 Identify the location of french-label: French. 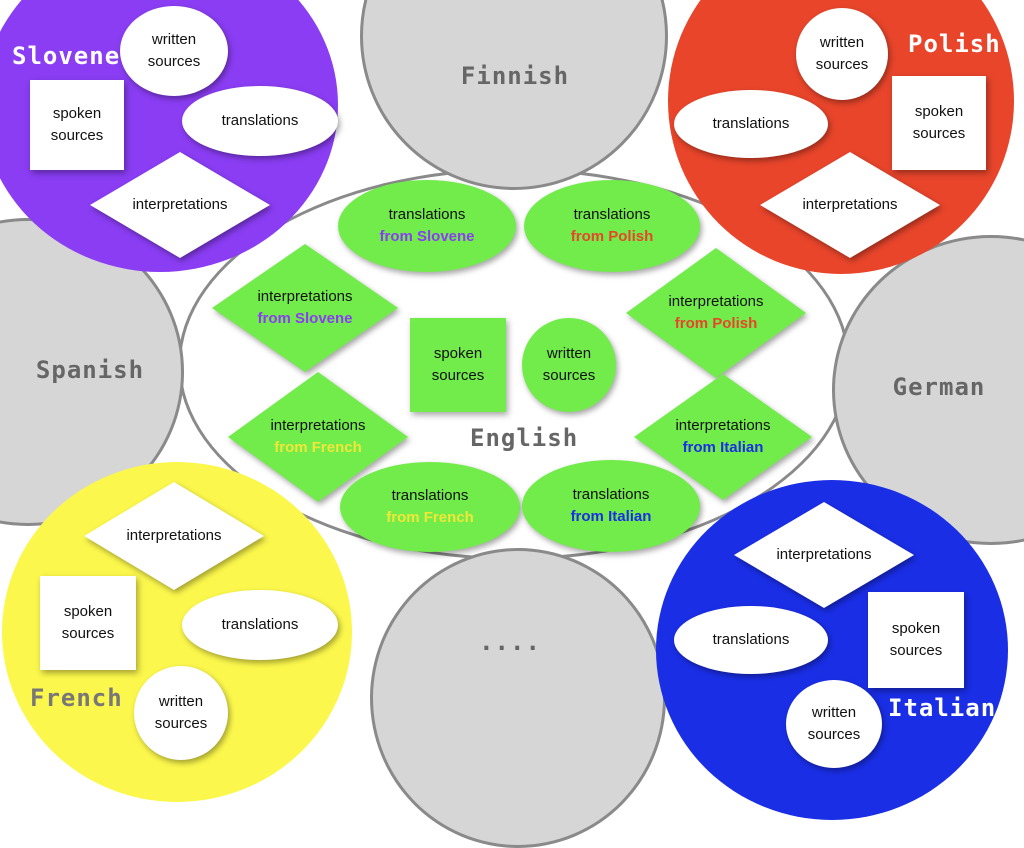
(76, 698).